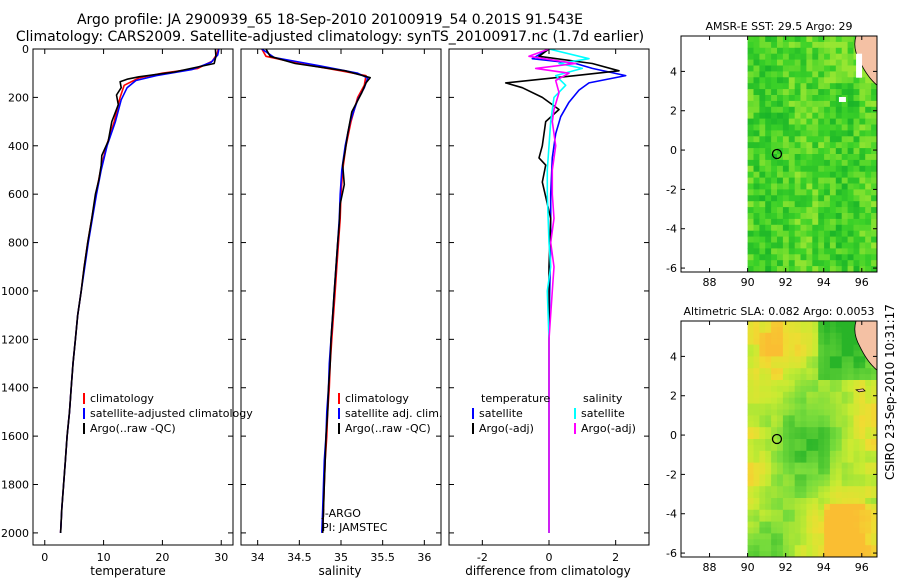  I want to click on sla-map-ytick-label-3: -2, so click(671, 474).